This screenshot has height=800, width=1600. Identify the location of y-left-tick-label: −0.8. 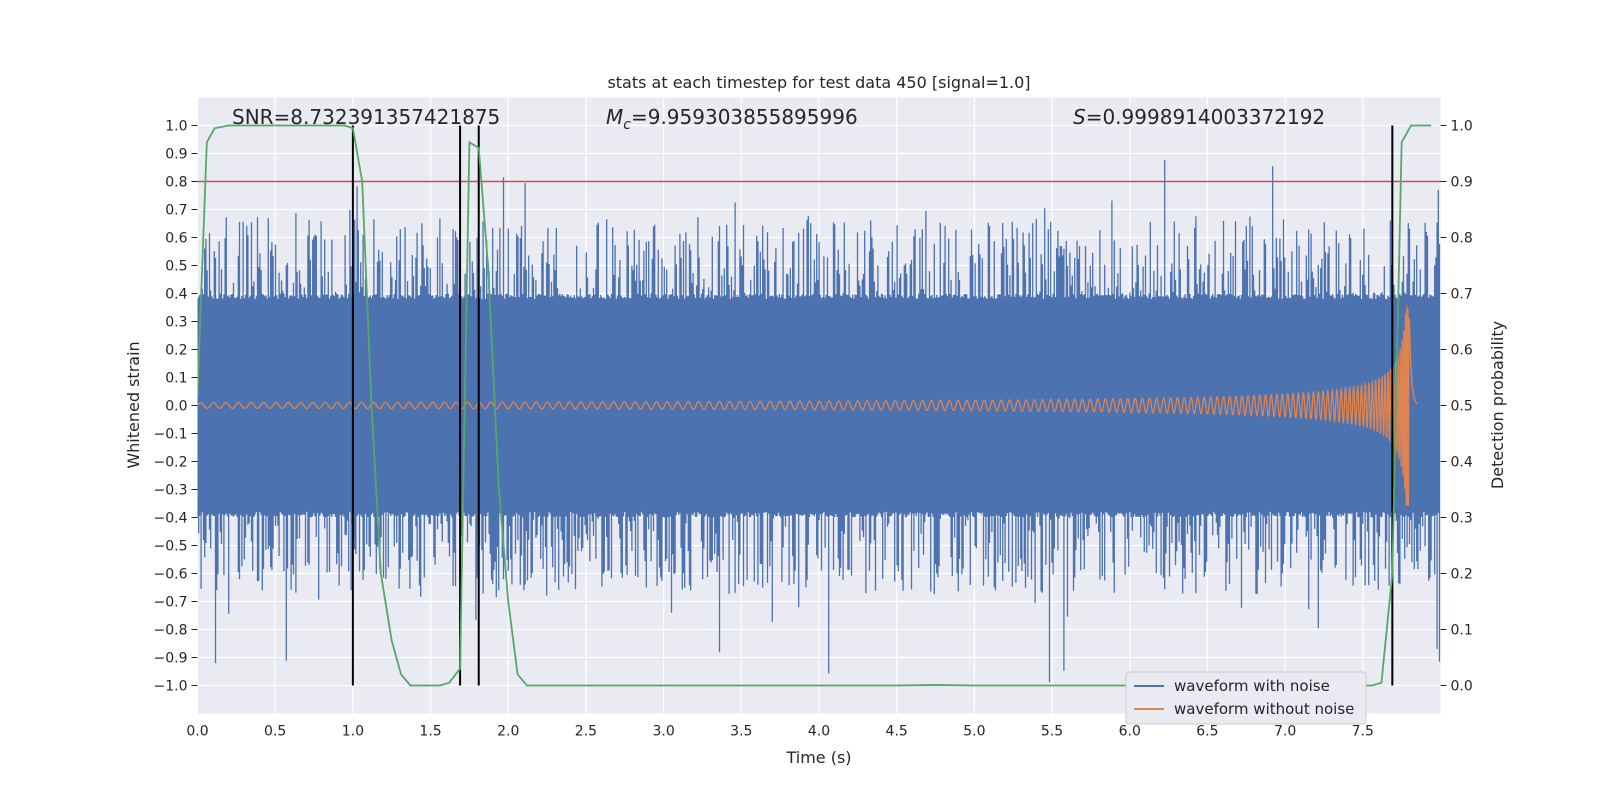
(171, 631).